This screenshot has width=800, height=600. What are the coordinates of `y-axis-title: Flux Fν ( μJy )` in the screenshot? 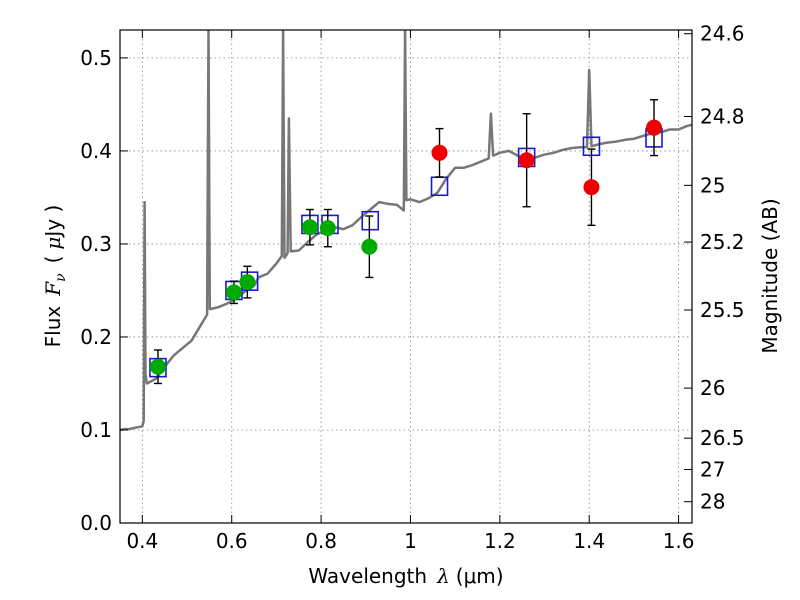 It's located at (55, 276).